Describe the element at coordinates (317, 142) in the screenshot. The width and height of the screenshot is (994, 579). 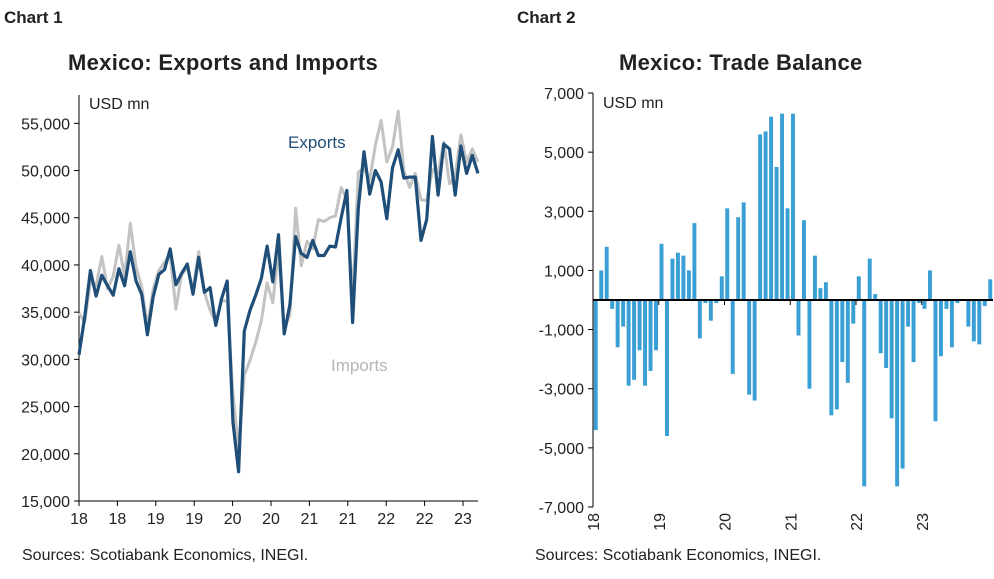
I see `exports-annotation: Exports` at that location.